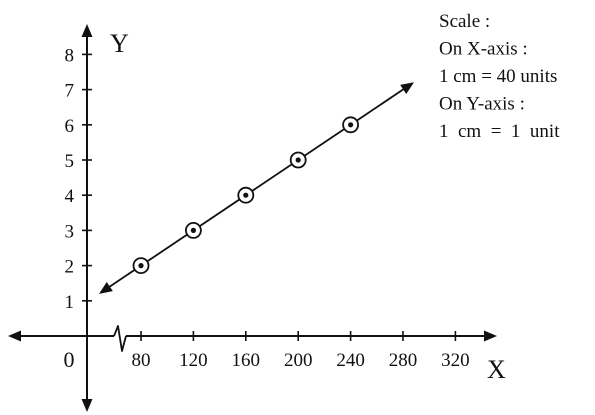 The width and height of the screenshot is (595, 415). What do you see at coordinates (70, 302) in the screenshot?
I see `y-tick-label: 1` at bounding box center [70, 302].